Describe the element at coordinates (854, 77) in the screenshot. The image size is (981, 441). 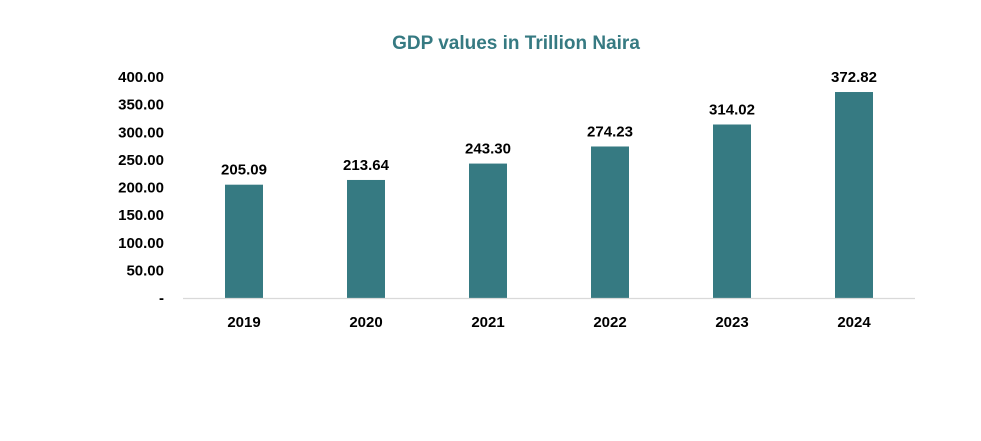
I see `bar-data-label: 372.82` at that location.